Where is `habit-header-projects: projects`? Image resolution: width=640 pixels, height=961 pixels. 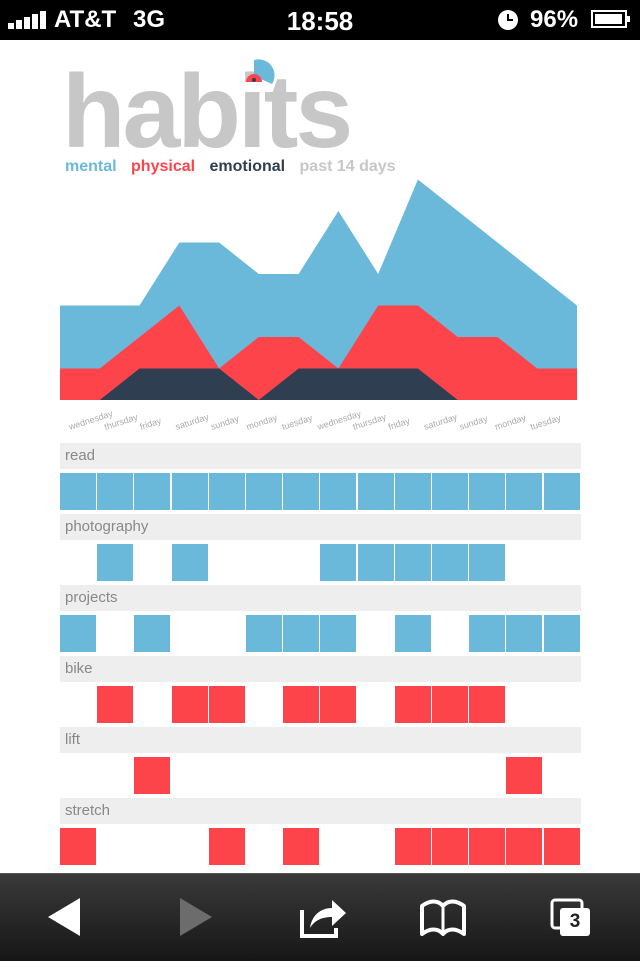 habit-header-projects: projects is located at coordinates (320, 598).